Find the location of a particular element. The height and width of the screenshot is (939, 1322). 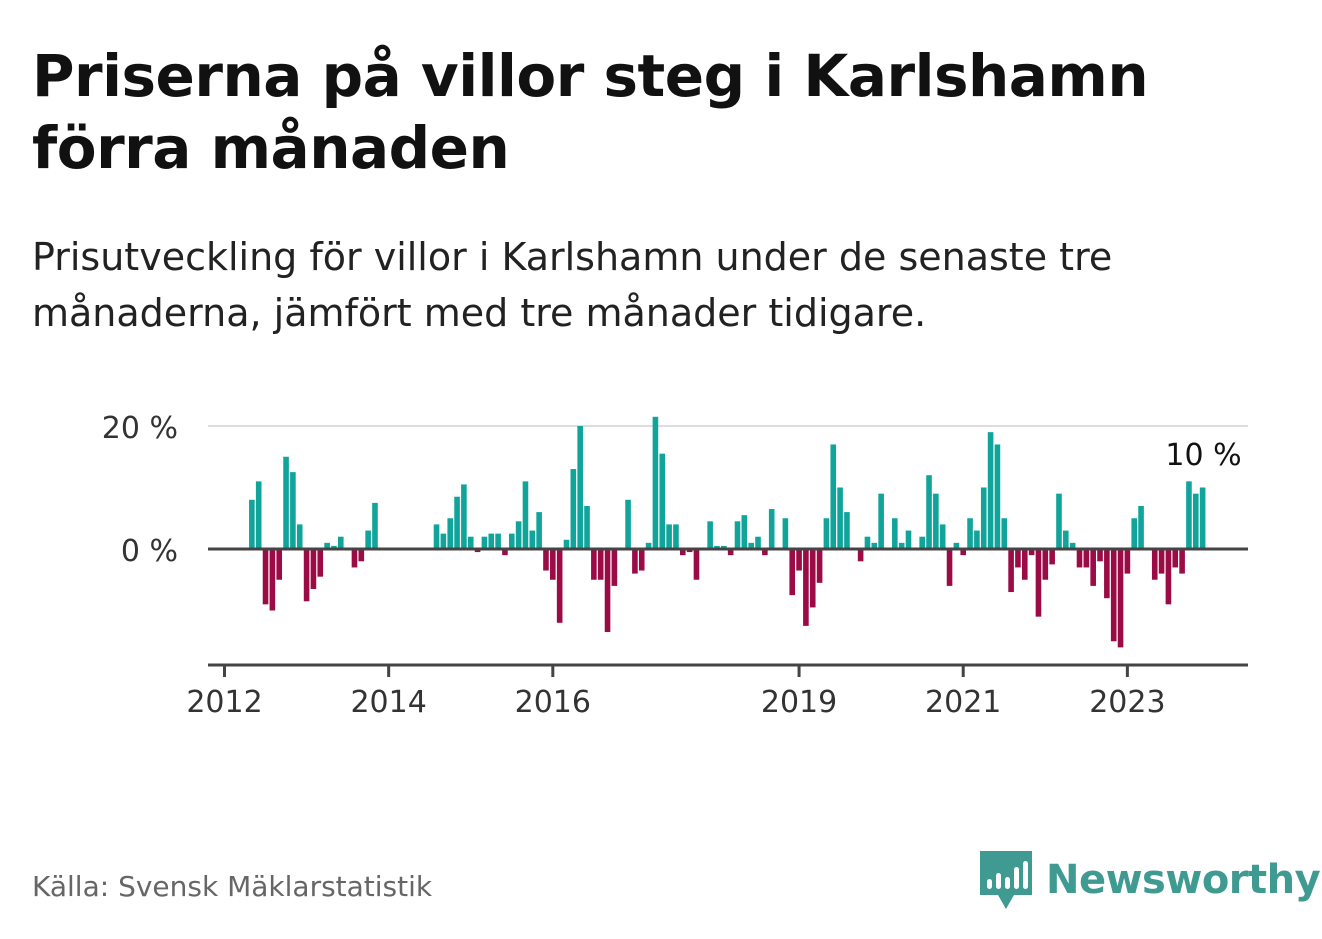

x-tick-label: 2019 is located at coordinates (799, 702).